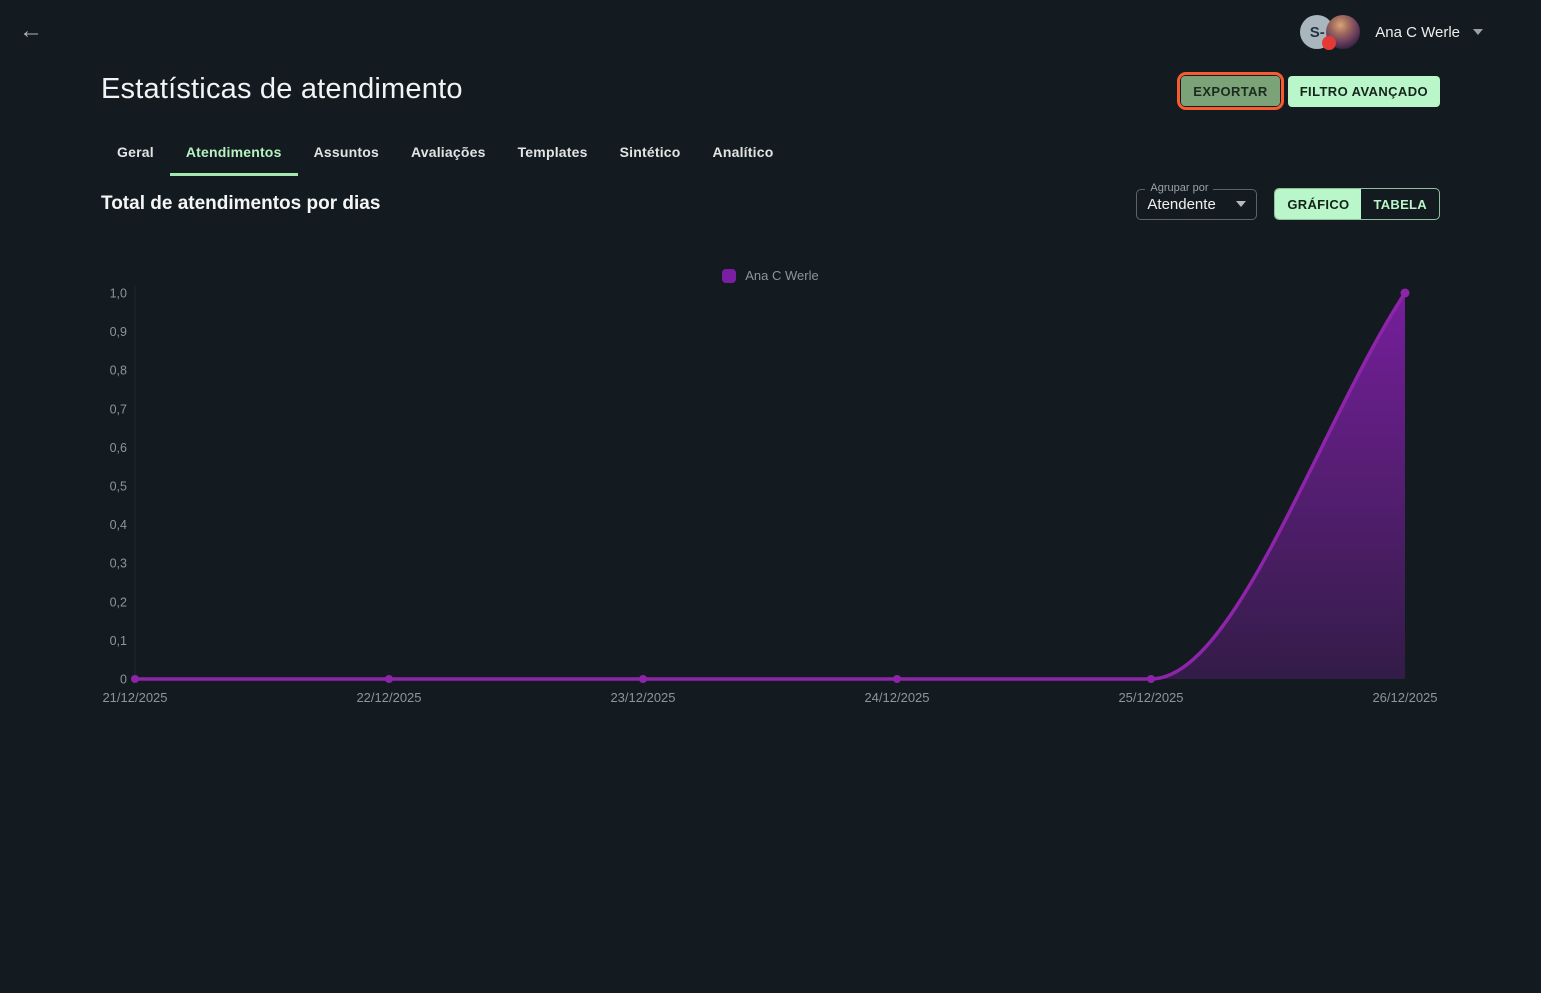 The height and width of the screenshot is (993, 1541). What do you see at coordinates (346, 152) in the screenshot?
I see `tab-assuntos: Assuntos` at bounding box center [346, 152].